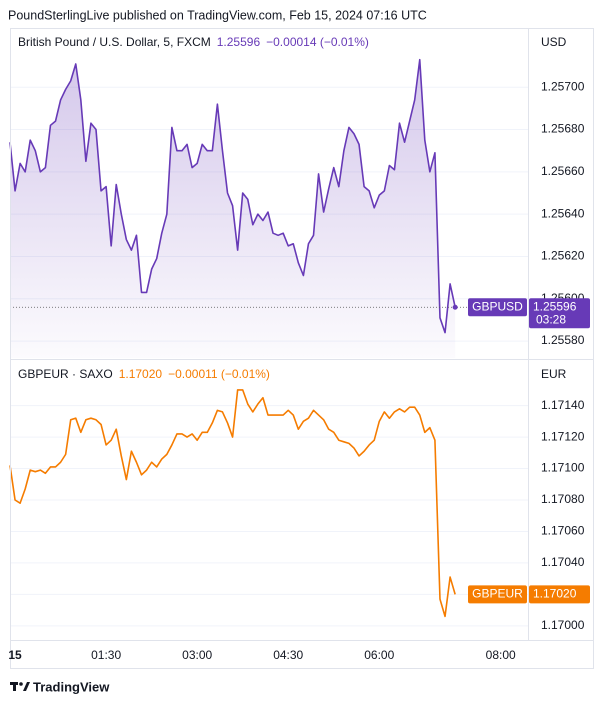 Image resolution: width=604 pixels, height=704 pixels. Describe the element at coordinates (379, 655) in the screenshot. I see `x-tick-label: 06:00` at that location.